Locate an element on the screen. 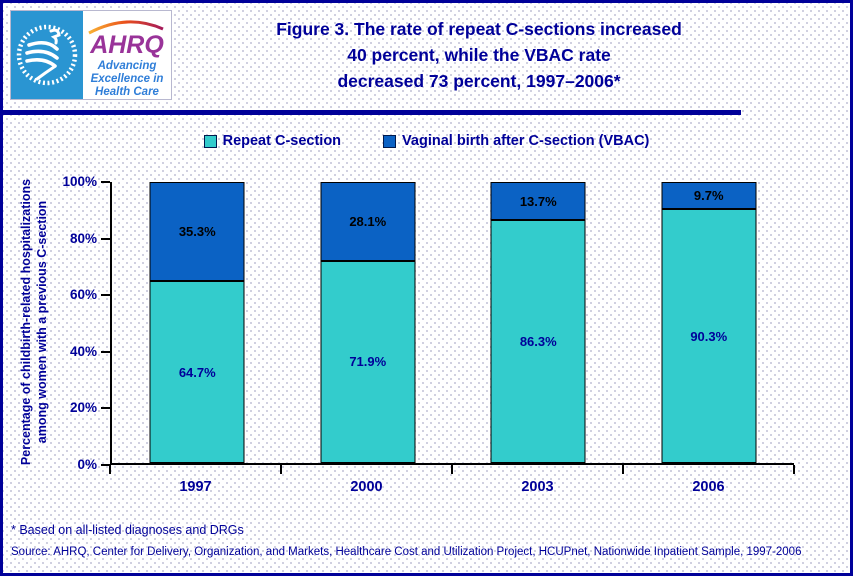 The width and height of the screenshot is (853, 576). ahrq-logo-graphic: AHRQ Advancing Excellence in Health Care is located at coordinates (91, 55).